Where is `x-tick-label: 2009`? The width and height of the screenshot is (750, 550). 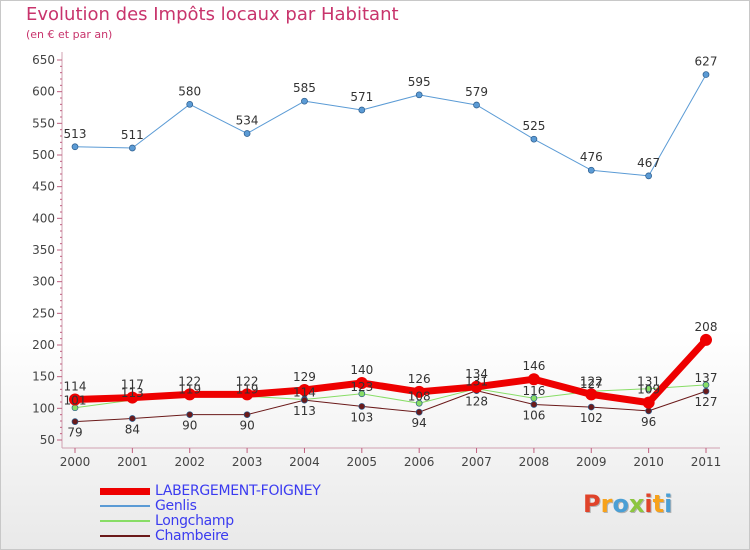
x-tick-label: 2009 is located at coordinates (591, 462).